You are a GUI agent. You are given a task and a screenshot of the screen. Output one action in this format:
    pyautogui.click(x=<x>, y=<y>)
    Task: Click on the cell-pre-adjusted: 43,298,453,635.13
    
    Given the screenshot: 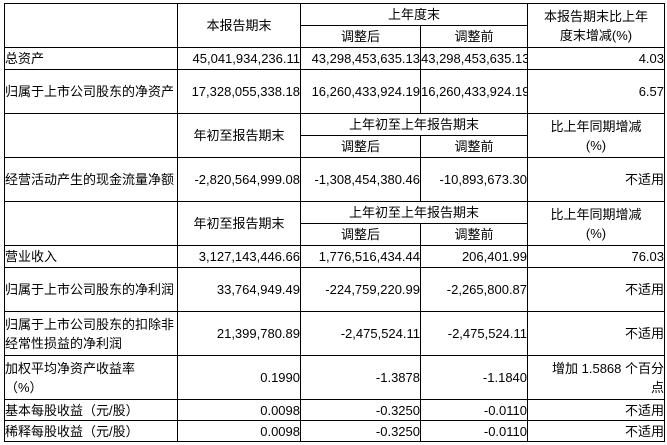 What is the action you would take?
    pyautogui.click(x=474, y=58)
    